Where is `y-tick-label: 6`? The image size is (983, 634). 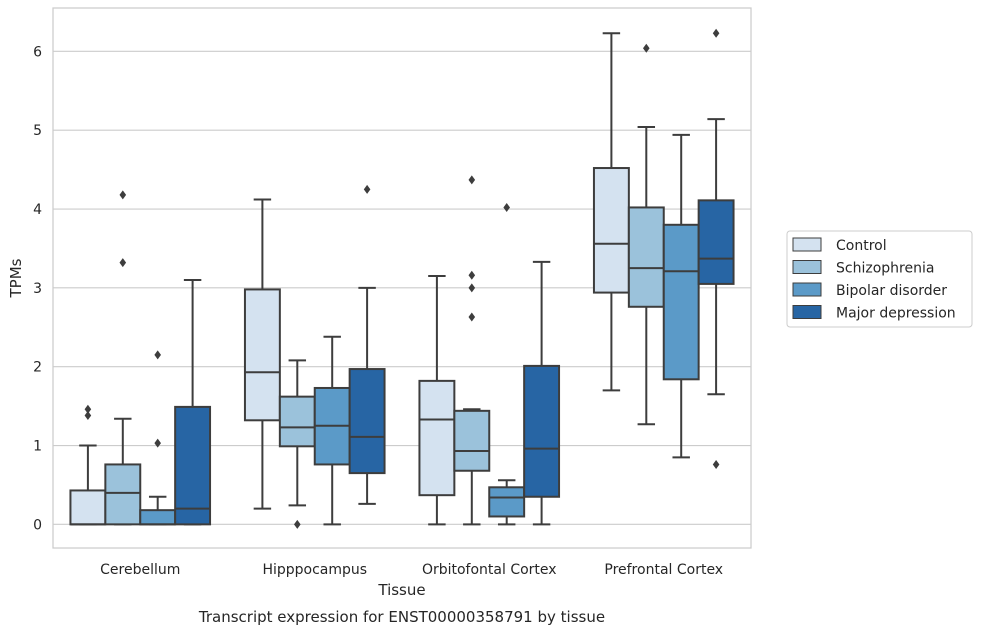 y-tick-label: 6 is located at coordinates (37, 52).